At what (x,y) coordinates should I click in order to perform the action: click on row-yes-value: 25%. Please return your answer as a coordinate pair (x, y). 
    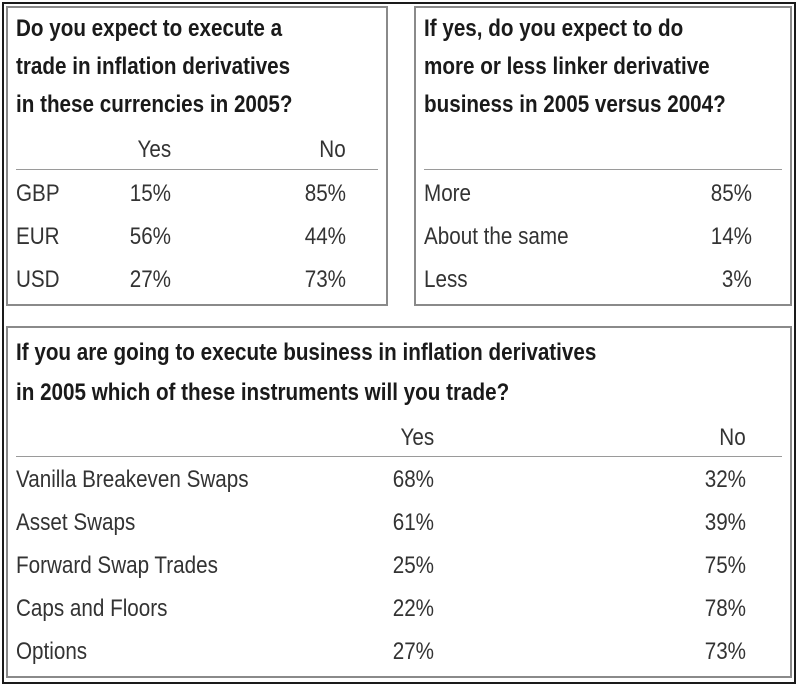
    Looking at the image, I should click on (413, 565).